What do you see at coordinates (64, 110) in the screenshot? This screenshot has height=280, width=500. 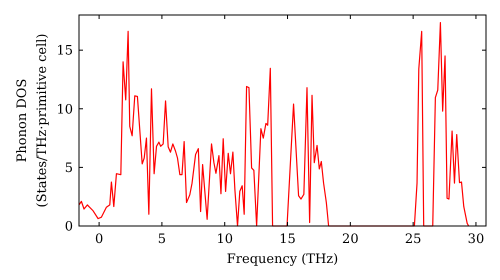 I see `y-tick-label: 10` at bounding box center [64, 110].